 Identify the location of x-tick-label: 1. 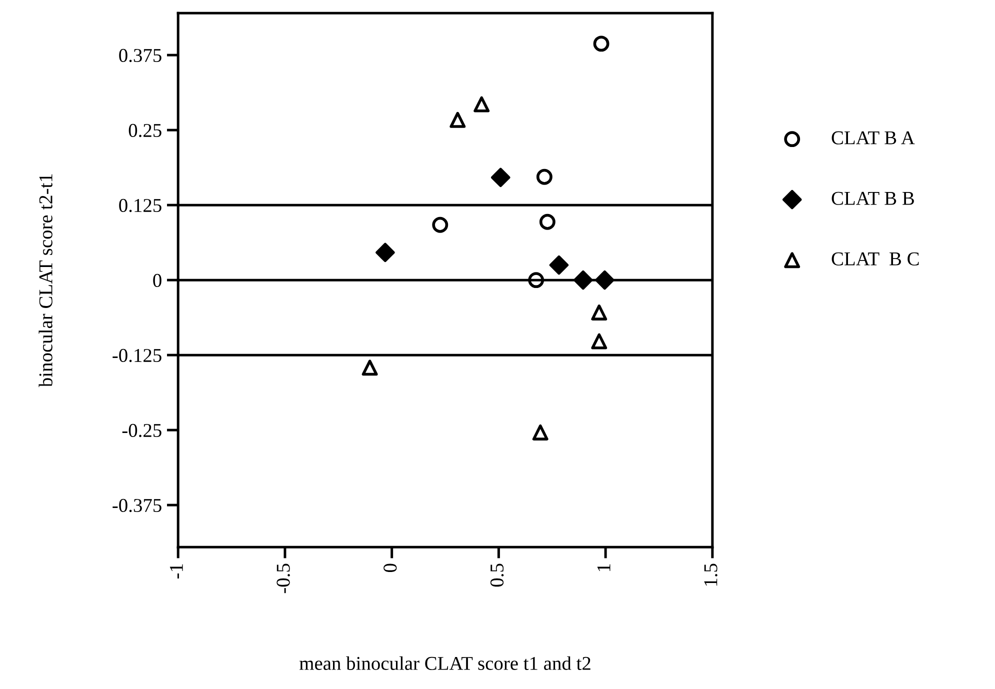
(603, 568).